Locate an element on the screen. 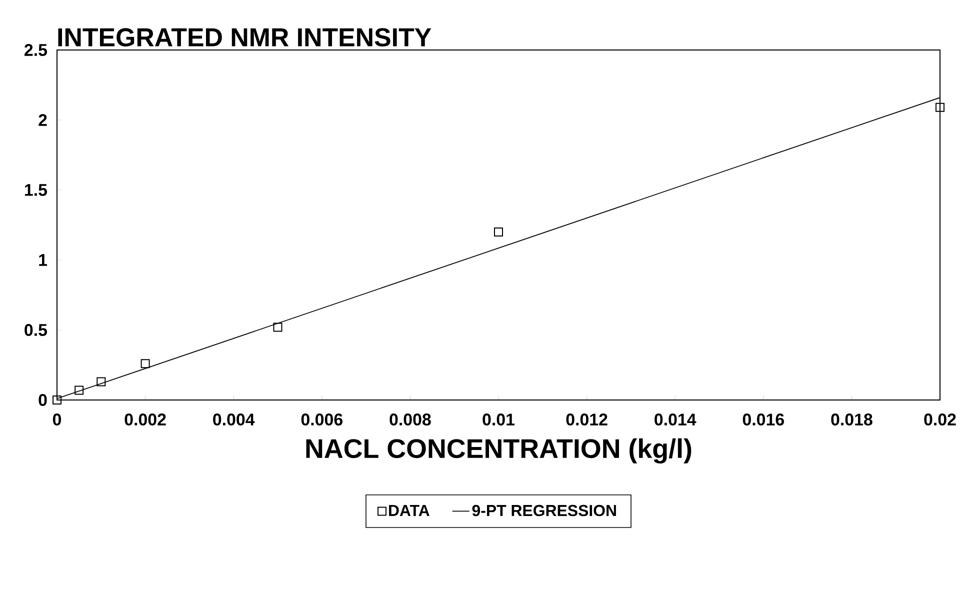 The height and width of the screenshot is (590, 974). x-axis-title: NACL CONCENTRATION (kg/l) is located at coordinates (499, 451).